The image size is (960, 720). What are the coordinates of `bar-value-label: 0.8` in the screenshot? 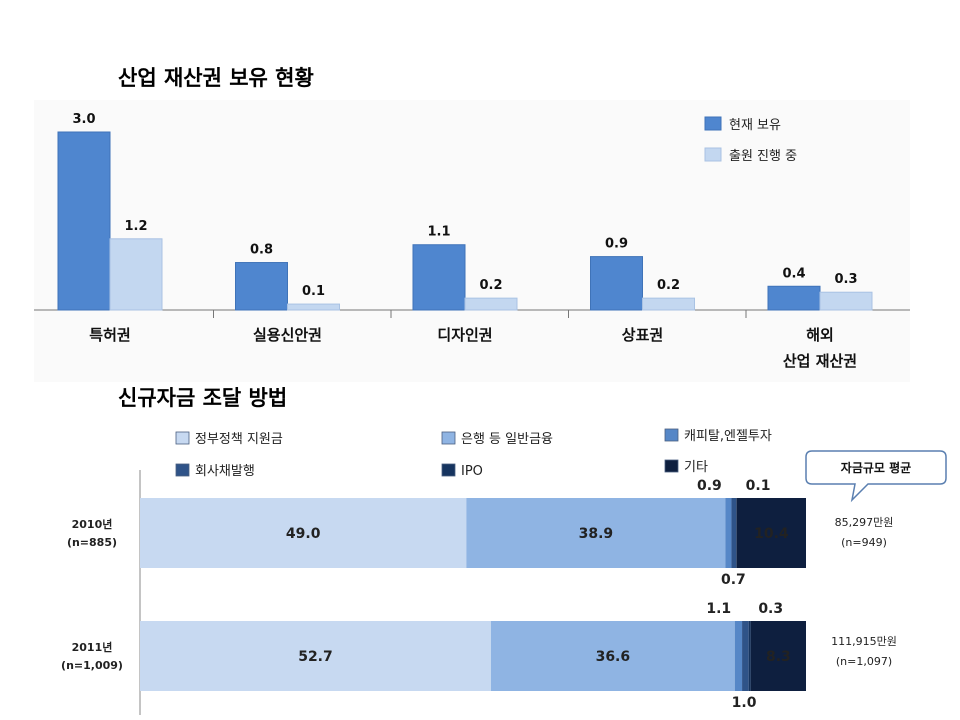 It's located at (261, 250).